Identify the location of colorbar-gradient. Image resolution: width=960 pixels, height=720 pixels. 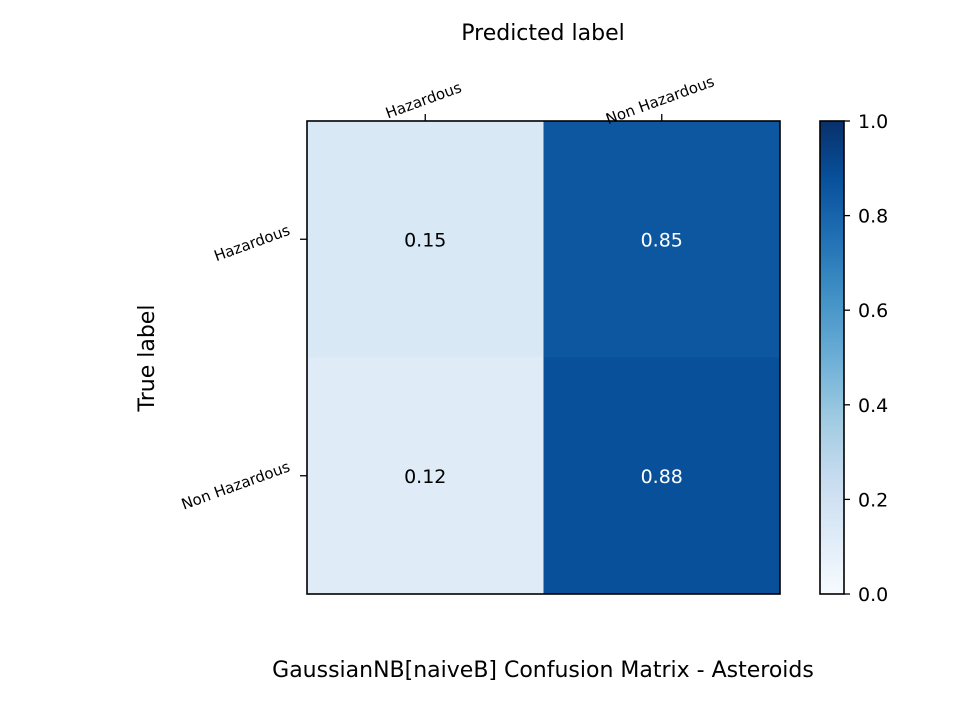
(832, 357).